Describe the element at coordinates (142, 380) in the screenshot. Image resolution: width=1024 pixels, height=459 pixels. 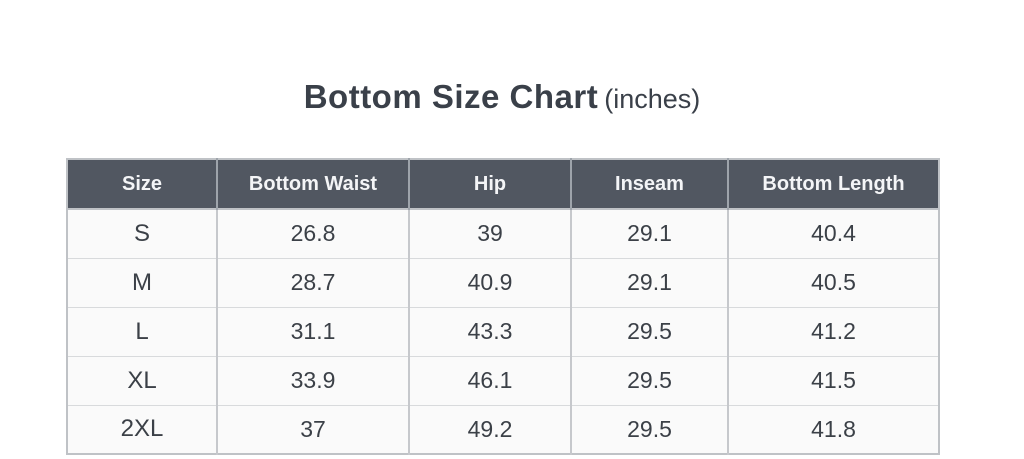
I see `size-cell: XL` at that location.